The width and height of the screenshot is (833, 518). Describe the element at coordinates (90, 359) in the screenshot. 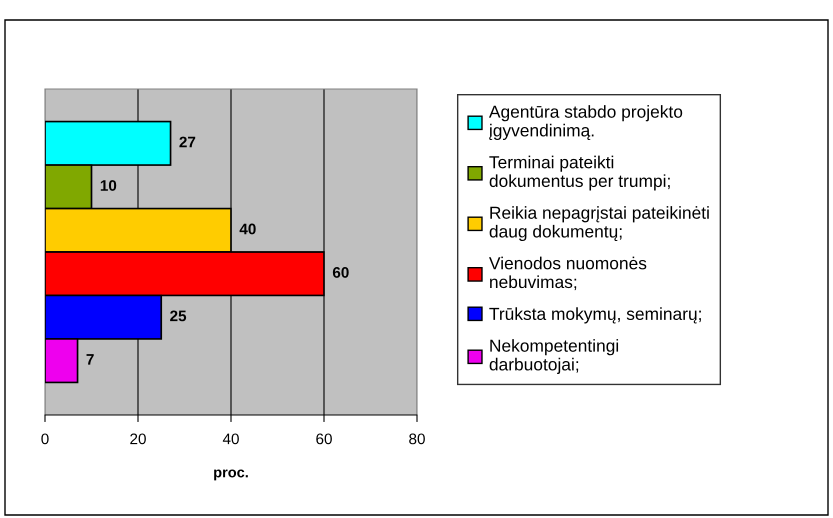

I see `data-label: 7` at that location.